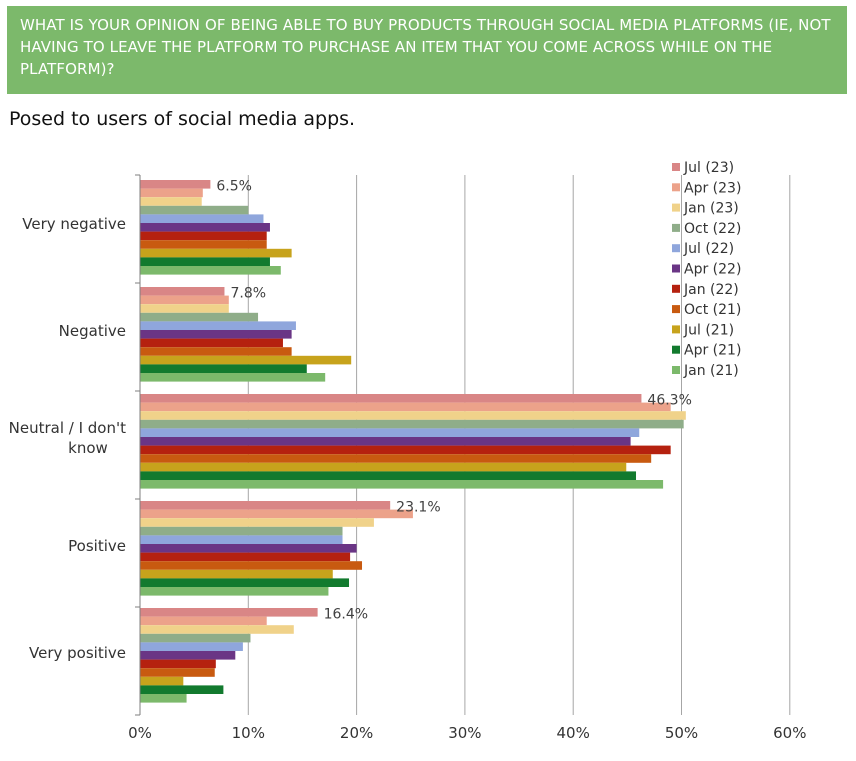  I want to click on legend-label-jan-23: Jan (23), so click(711, 209).